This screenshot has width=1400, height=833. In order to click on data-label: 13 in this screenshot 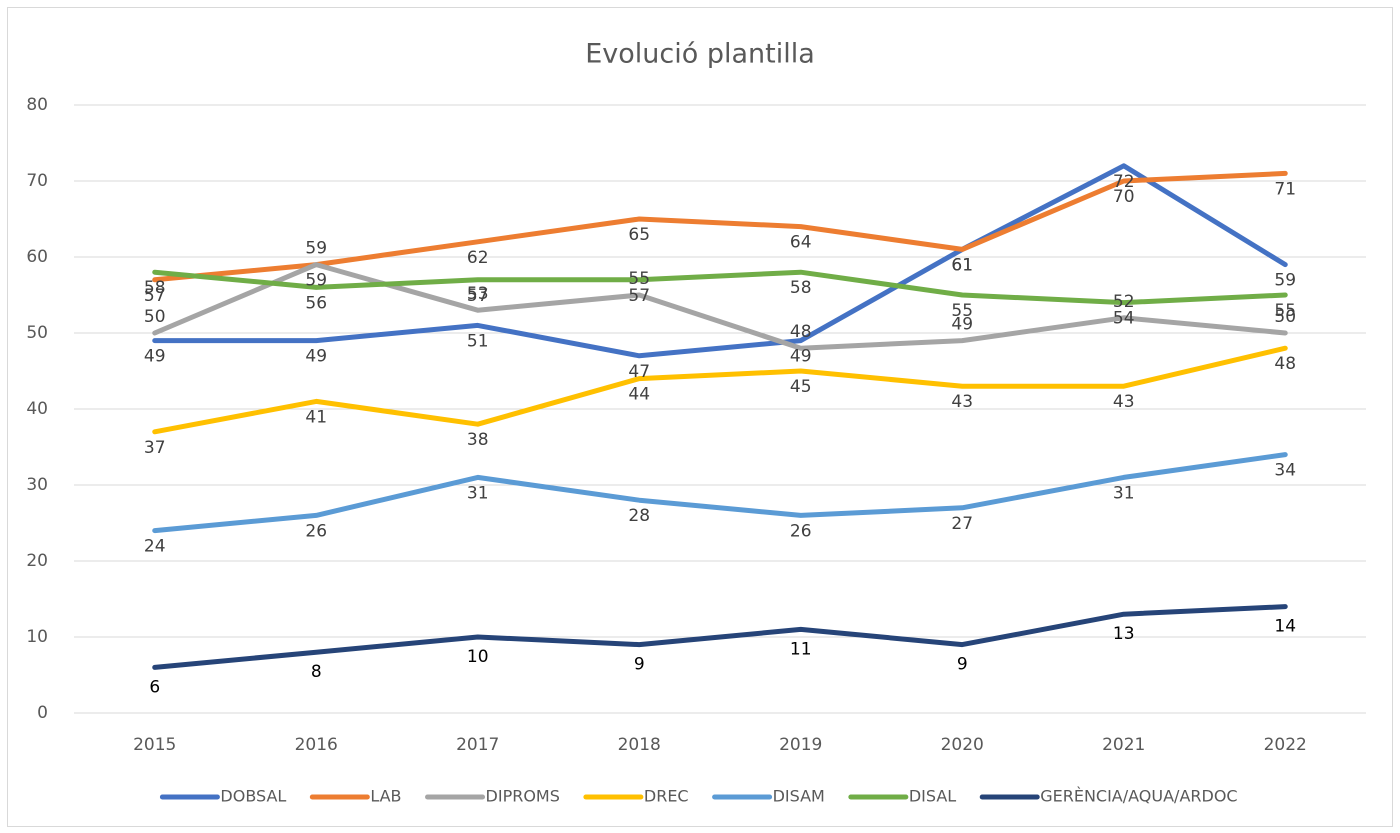, I will do `click(1124, 634)`.